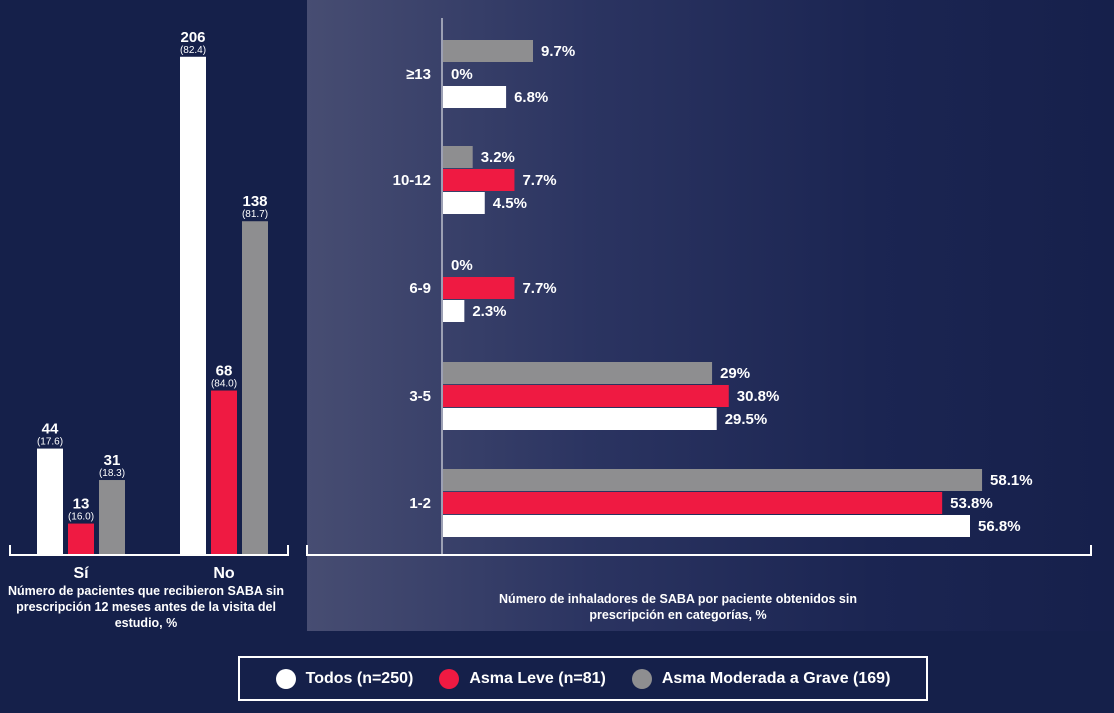  Describe the element at coordinates (531, 97) in the screenshot. I see `hbar-value-label: 6.8%` at that location.